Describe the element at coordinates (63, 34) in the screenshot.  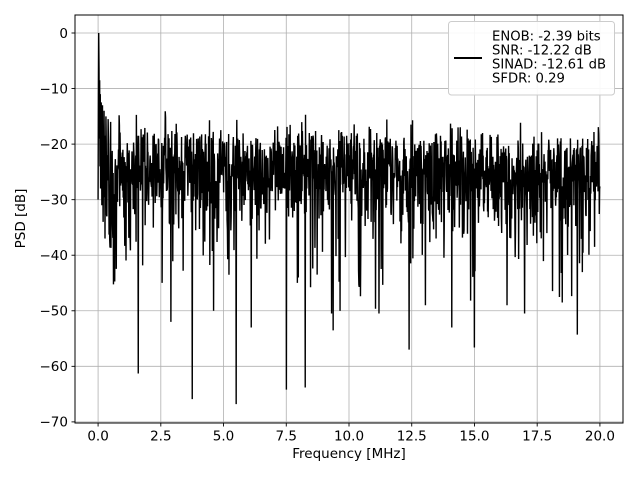
I see `y-tick-label: 0` at that location.